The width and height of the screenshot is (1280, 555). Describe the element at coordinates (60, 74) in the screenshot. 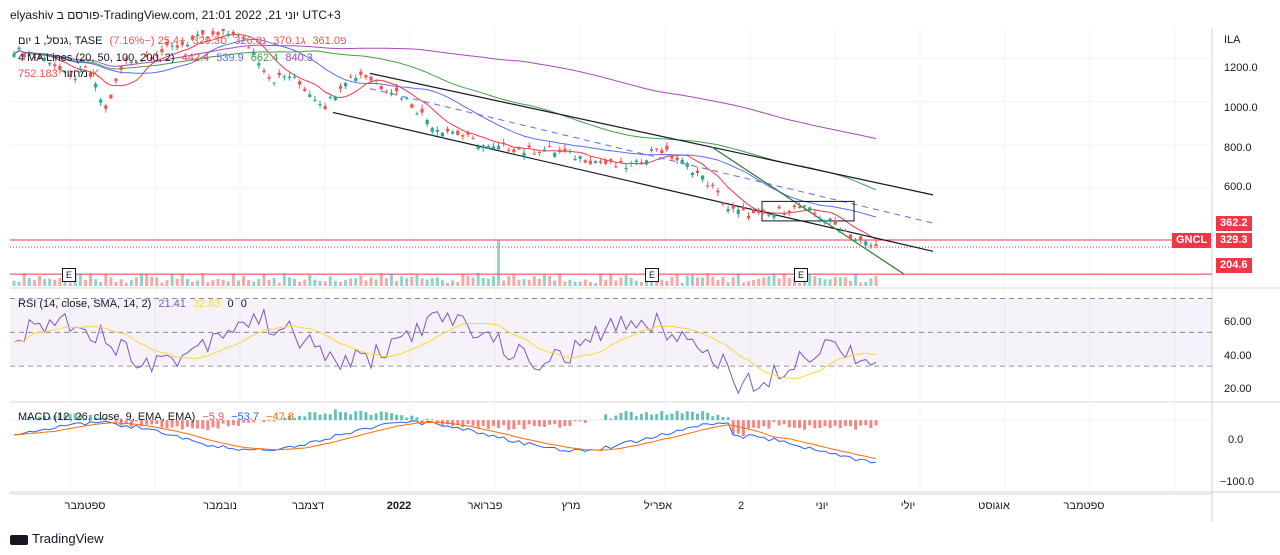

I see `volume-legend: מחזור 752.183K` at that location.